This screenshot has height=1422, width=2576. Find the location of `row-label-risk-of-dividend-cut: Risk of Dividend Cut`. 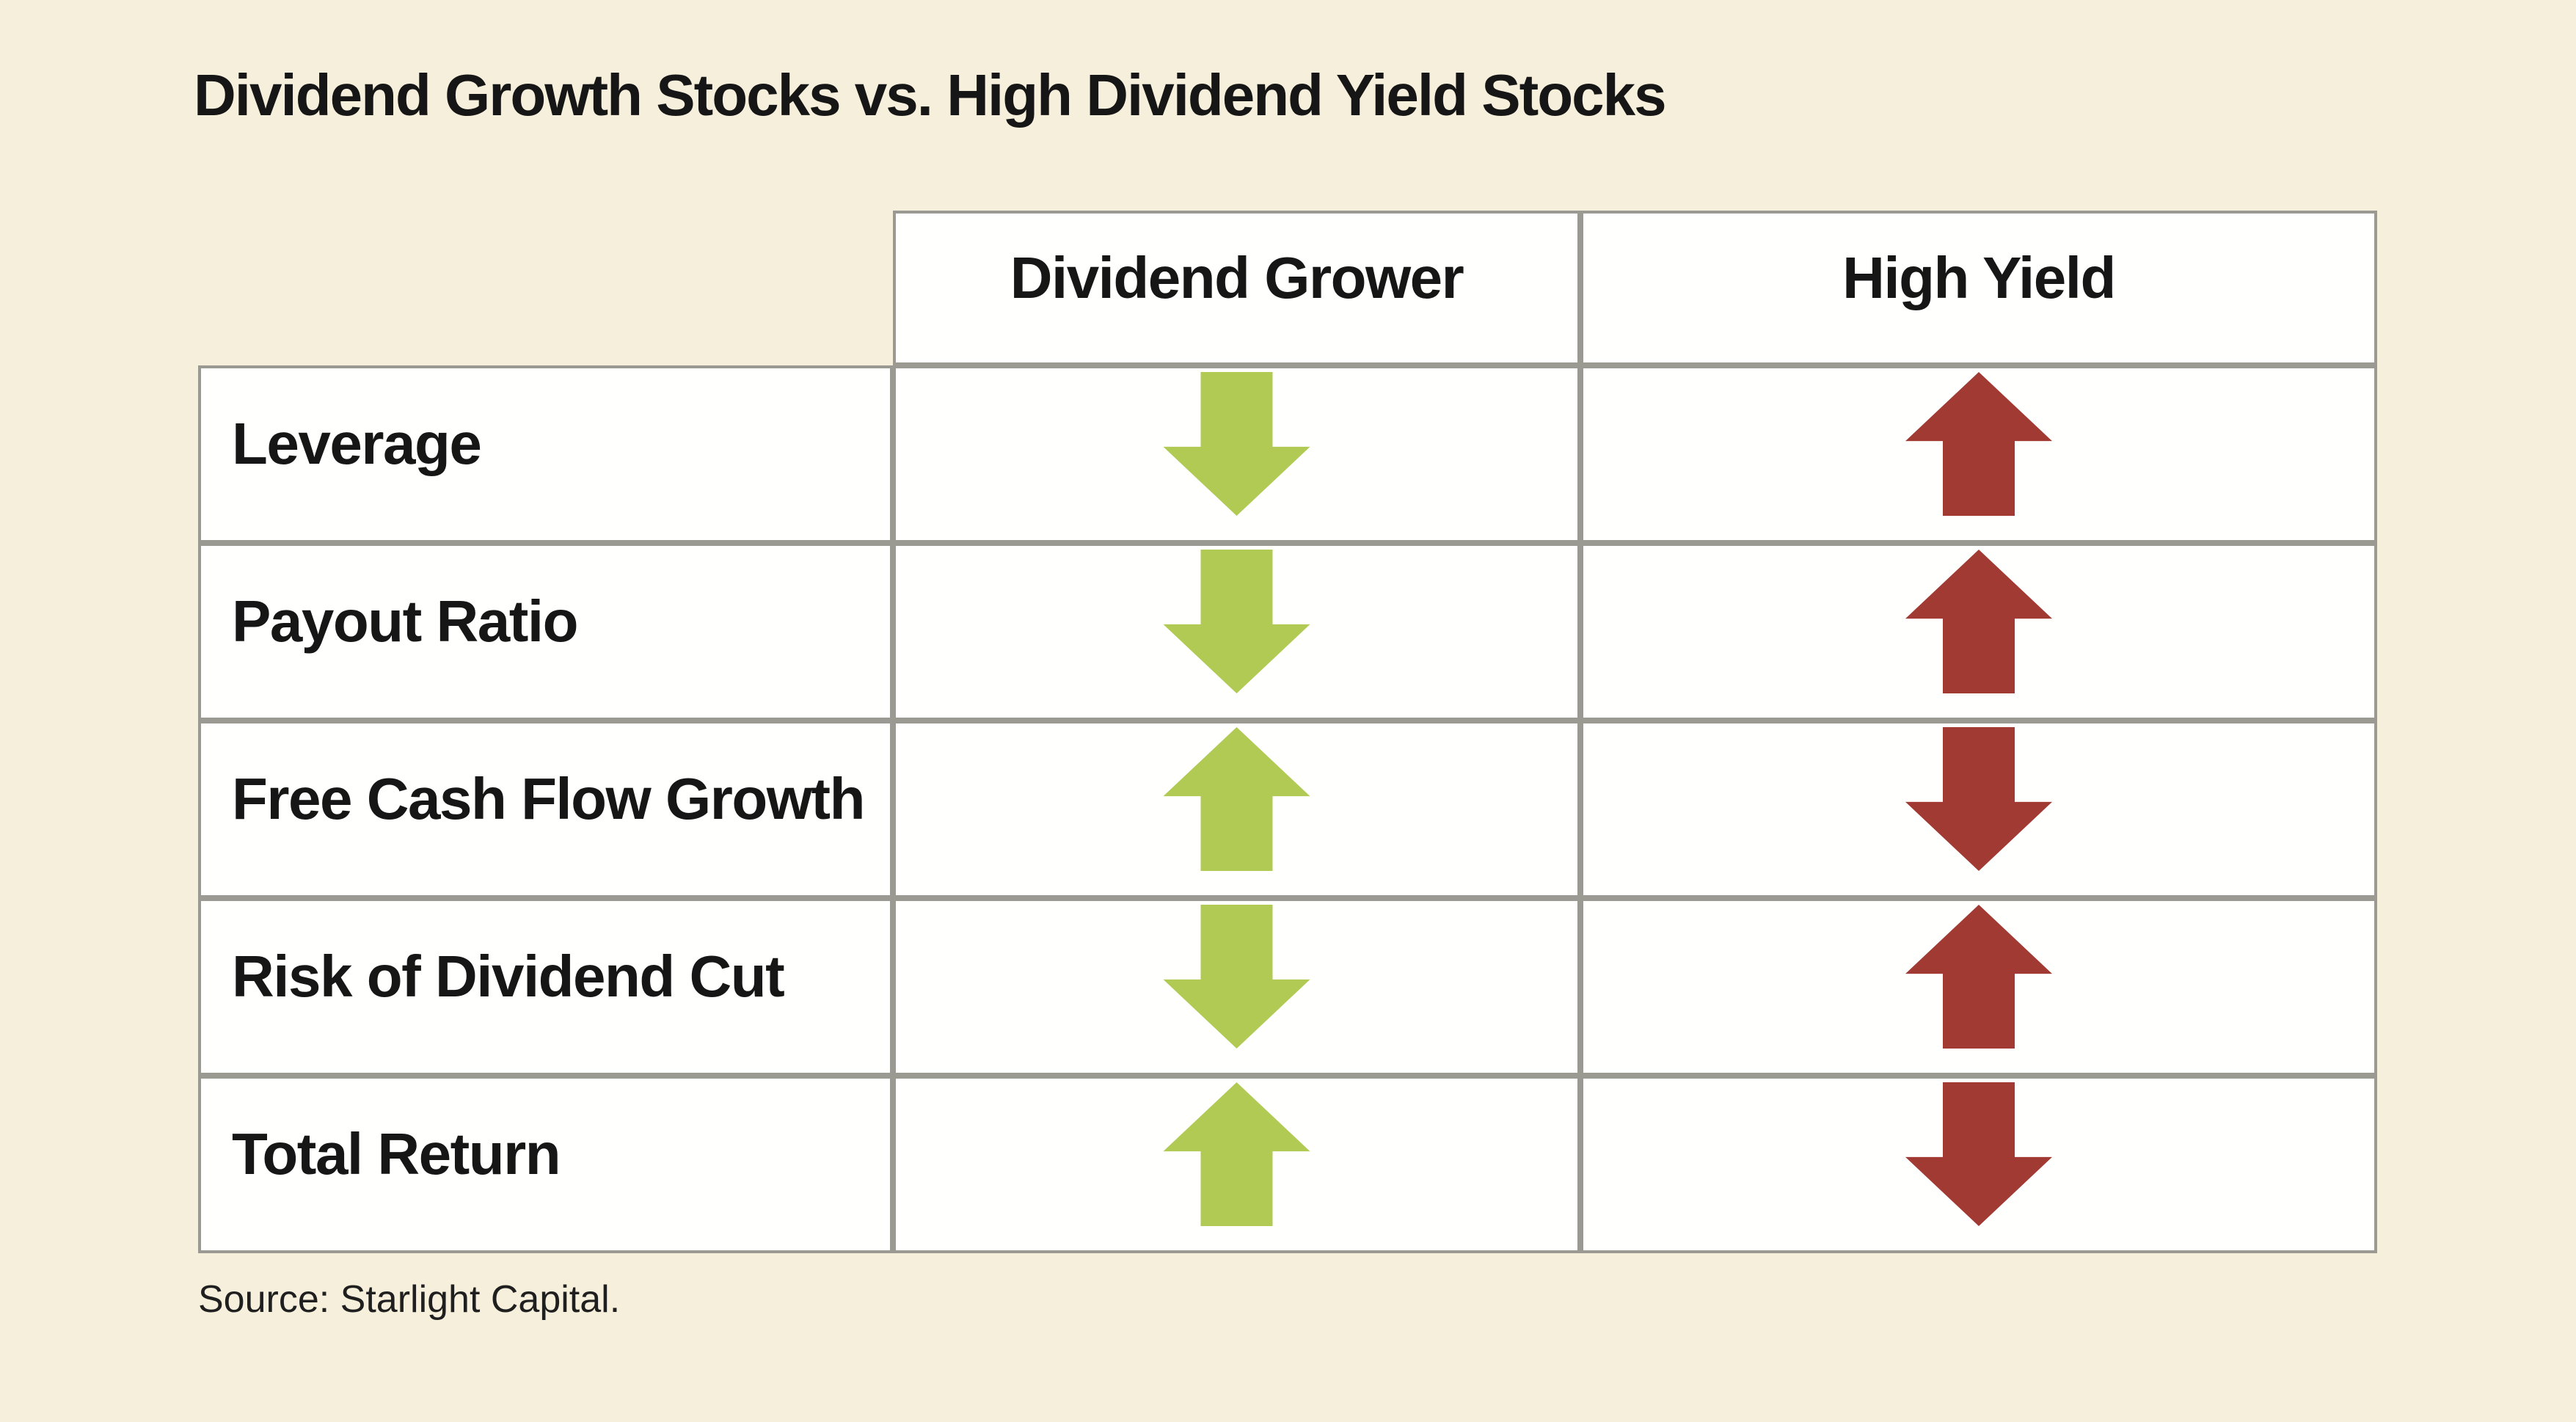

row-label-risk-of-dividend-cut: Risk of Dividend Cut is located at coordinates (545, 987).